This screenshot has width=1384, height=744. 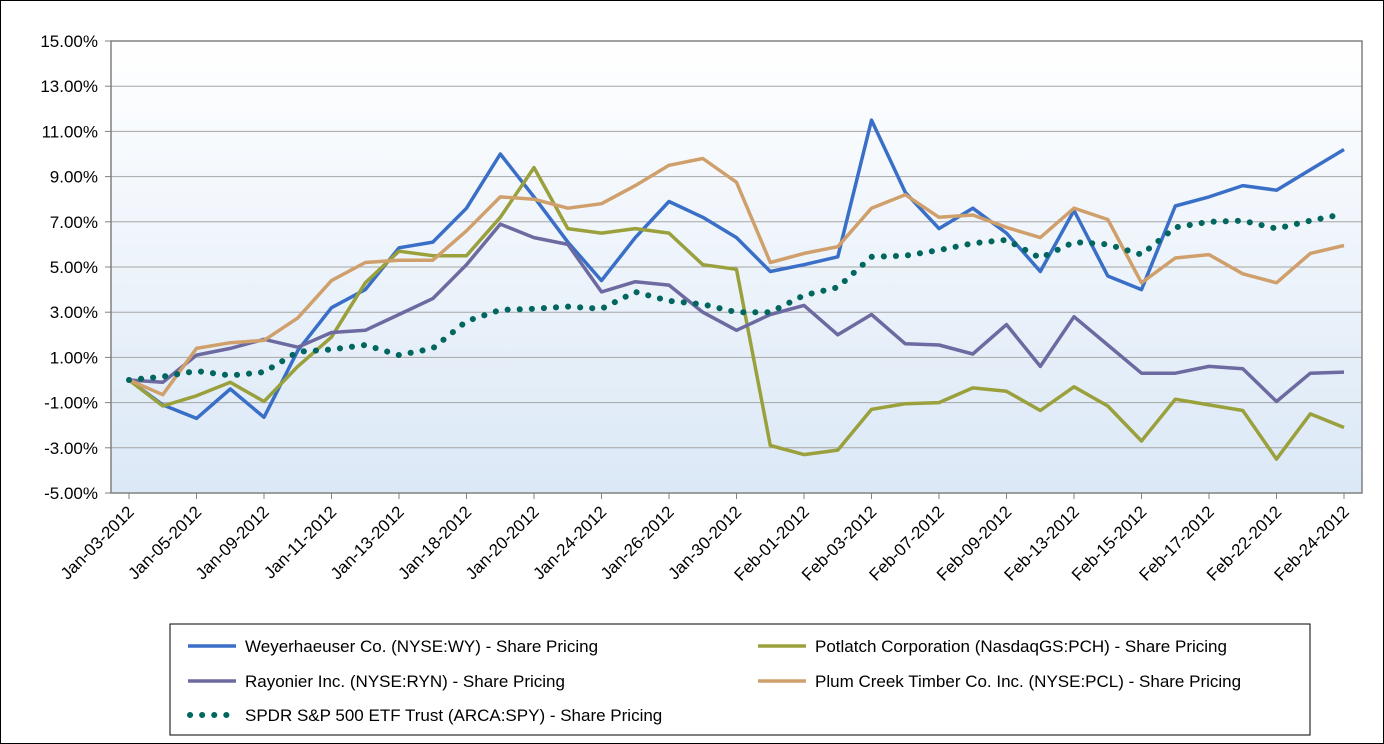 I want to click on y-tick-label: -3.00%, so click(x=71, y=448).